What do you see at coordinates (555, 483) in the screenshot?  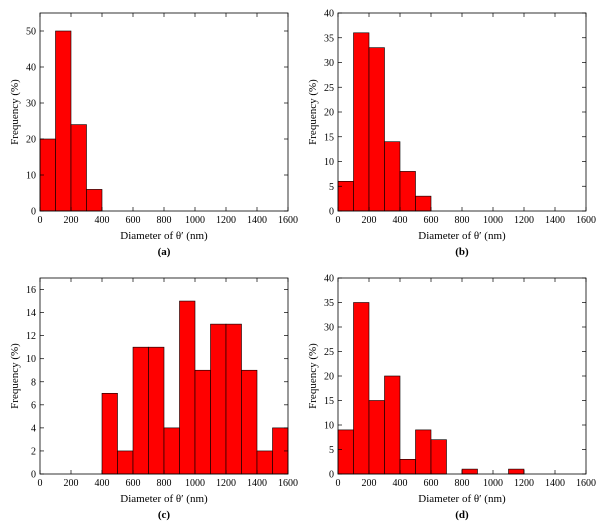 I see `x-tick-label-d: 1400` at bounding box center [555, 483].